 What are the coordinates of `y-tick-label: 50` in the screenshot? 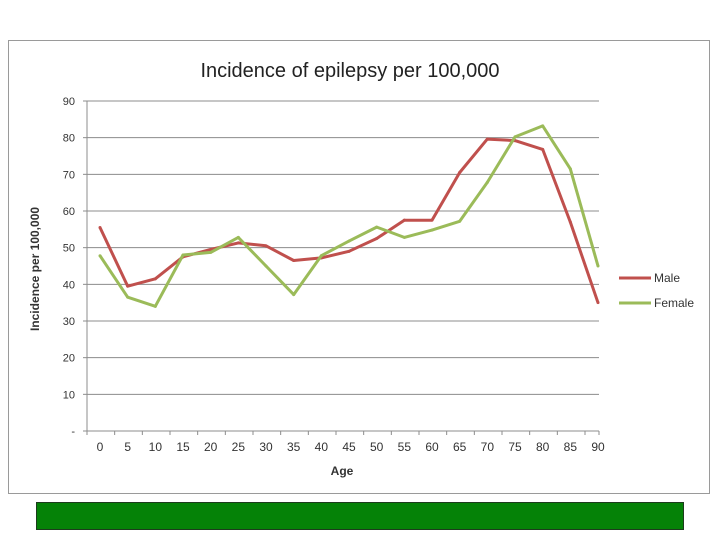 It's located at (69, 249).